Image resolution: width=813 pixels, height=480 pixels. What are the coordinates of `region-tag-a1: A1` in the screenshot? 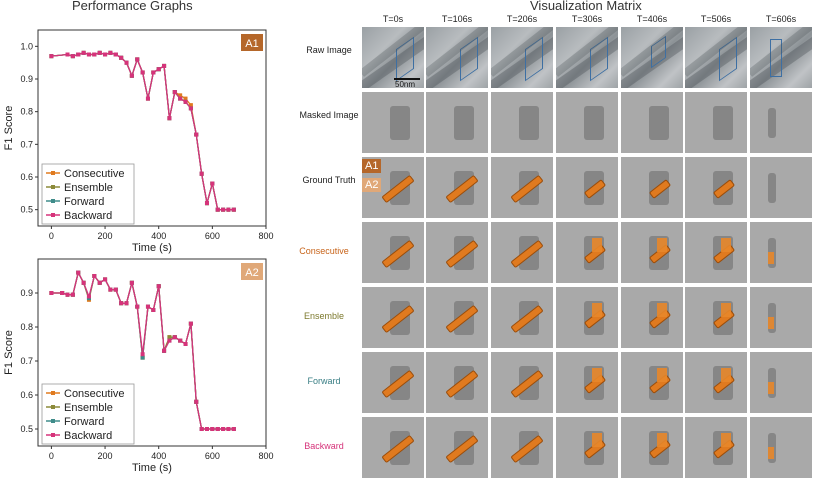 It's located at (372, 166).